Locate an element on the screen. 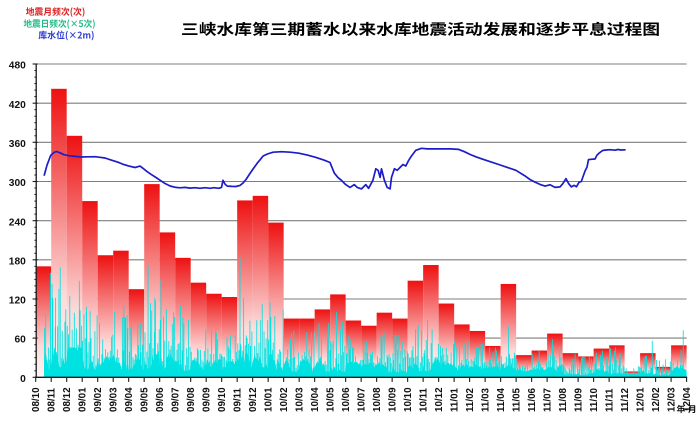 The width and height of the screenshot is (699, 433). svg-text: 11/11 is located at coordinates (610, 400).